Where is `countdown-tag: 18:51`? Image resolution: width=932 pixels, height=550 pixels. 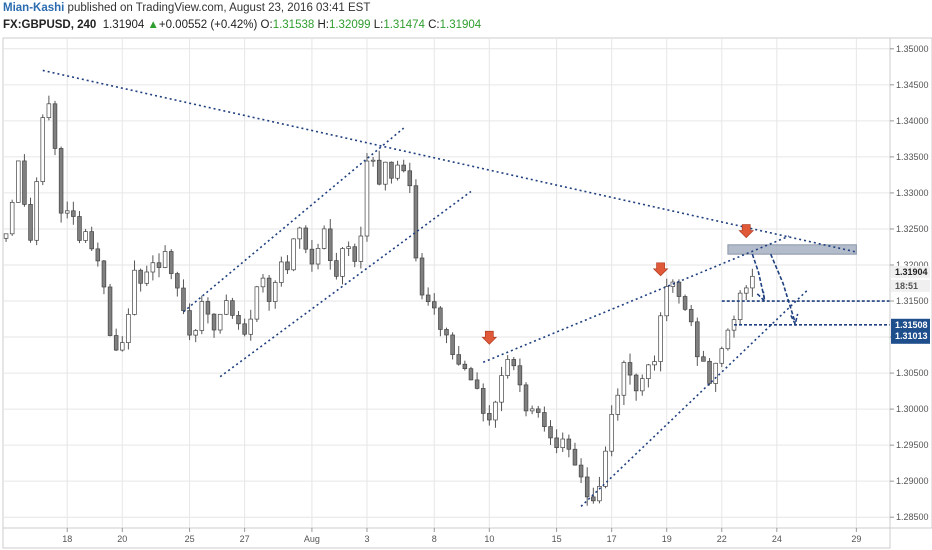 countdown-tag: 18:51 is located at coordinates (906, 286).